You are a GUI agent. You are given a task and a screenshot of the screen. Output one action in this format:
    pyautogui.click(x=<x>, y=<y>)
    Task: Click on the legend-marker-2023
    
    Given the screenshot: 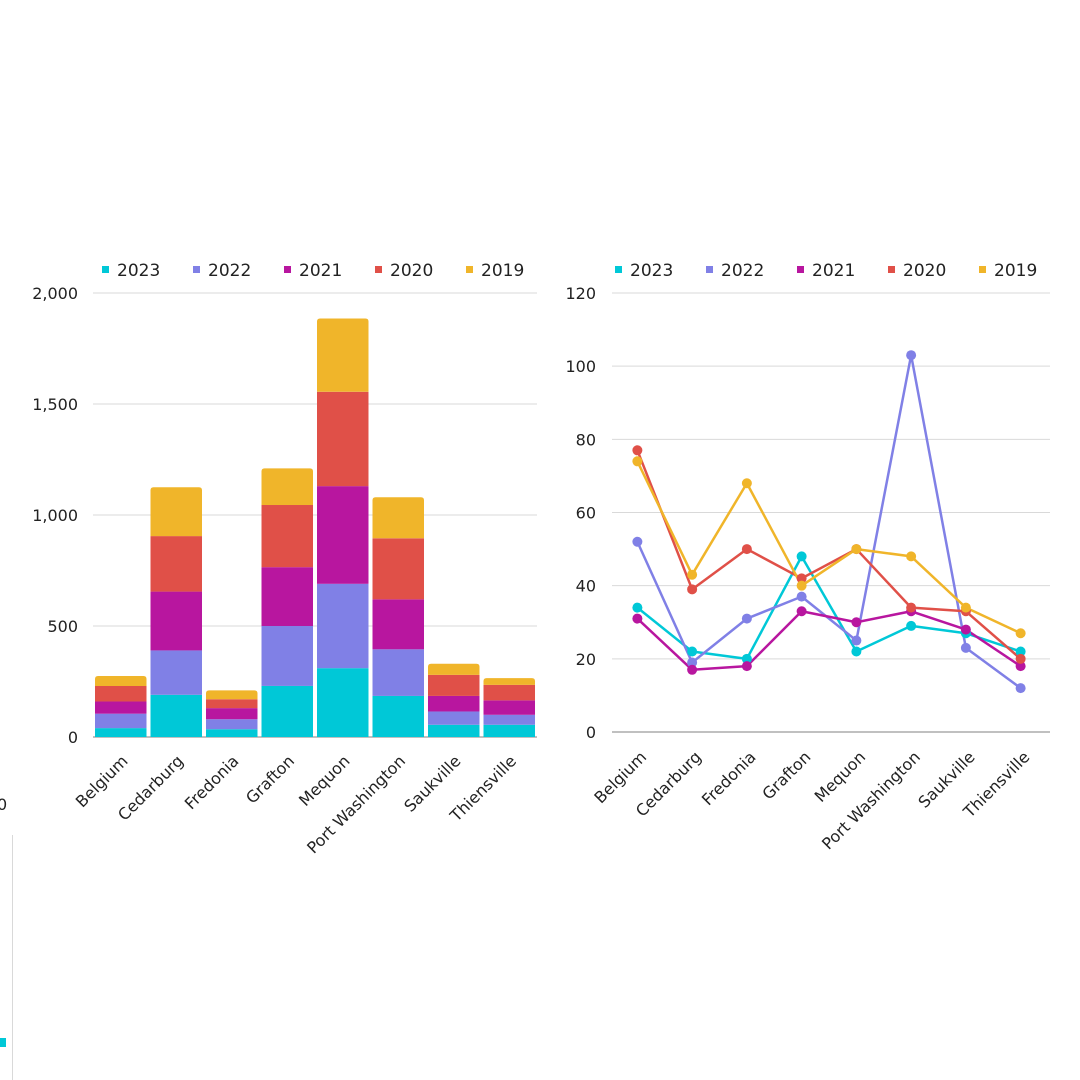 What is the action you would take?
    pyautogui.click(x=618, y=269)
    